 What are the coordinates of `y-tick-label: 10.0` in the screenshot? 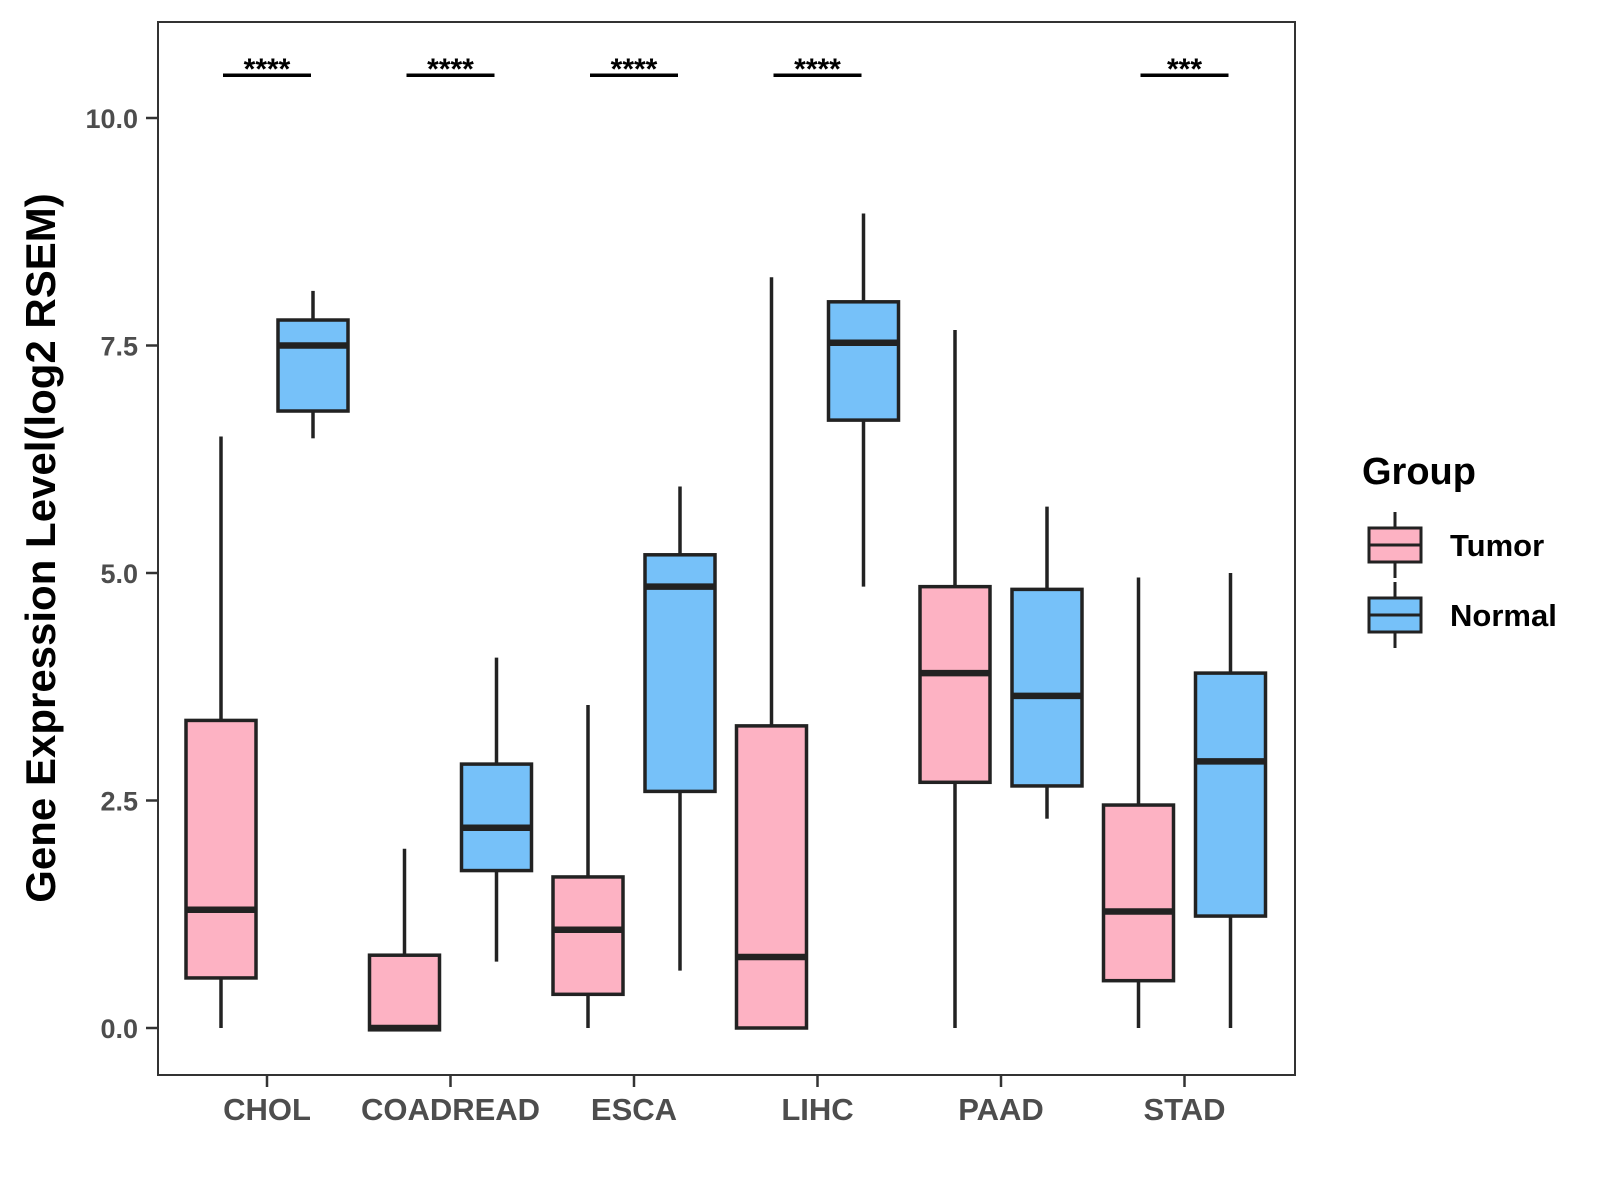 It's located at (111, 119).